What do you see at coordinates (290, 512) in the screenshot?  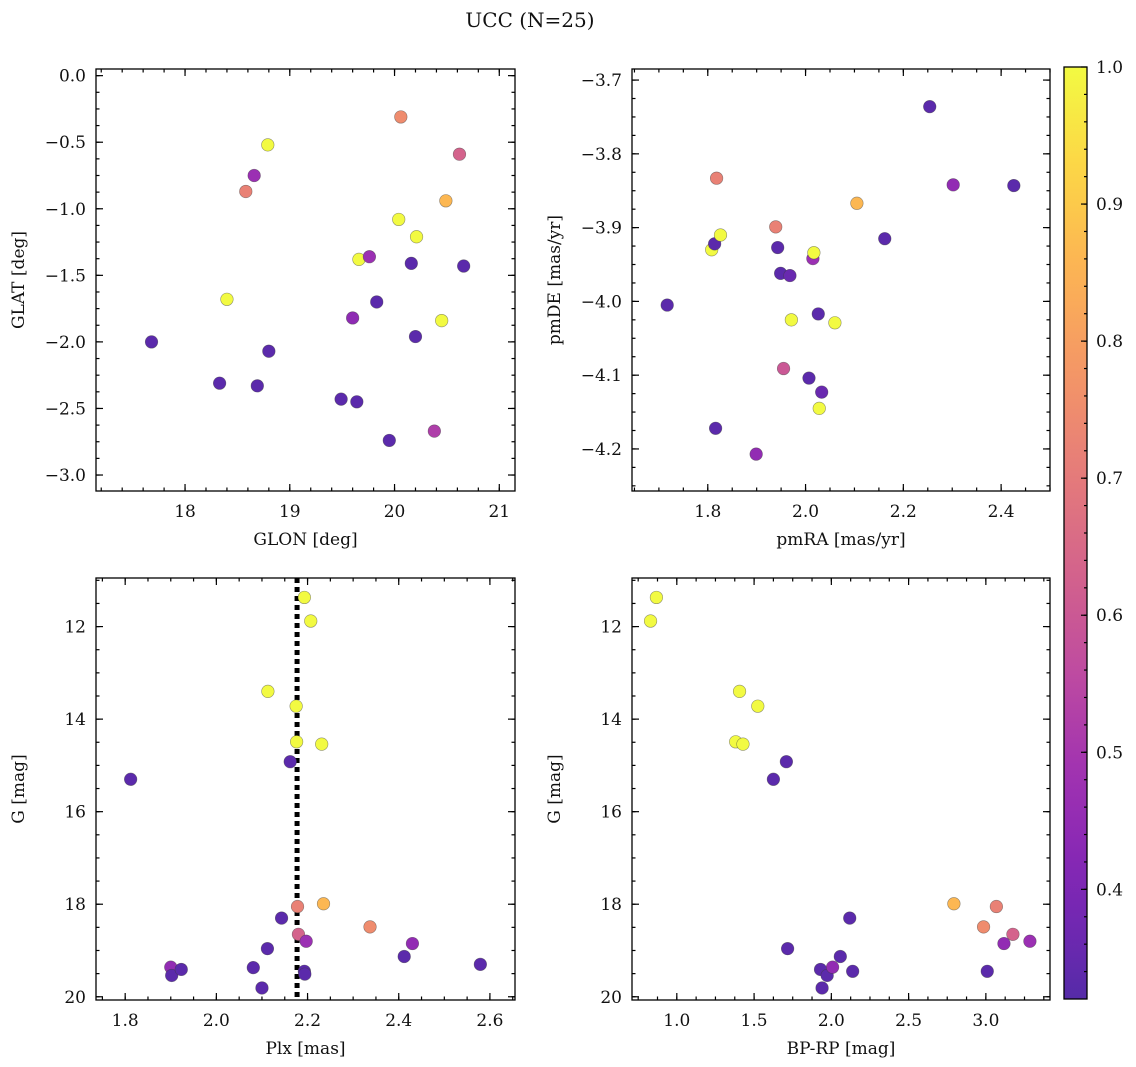 I see `x-tick-label: 19` at bounding box center [290, 512].